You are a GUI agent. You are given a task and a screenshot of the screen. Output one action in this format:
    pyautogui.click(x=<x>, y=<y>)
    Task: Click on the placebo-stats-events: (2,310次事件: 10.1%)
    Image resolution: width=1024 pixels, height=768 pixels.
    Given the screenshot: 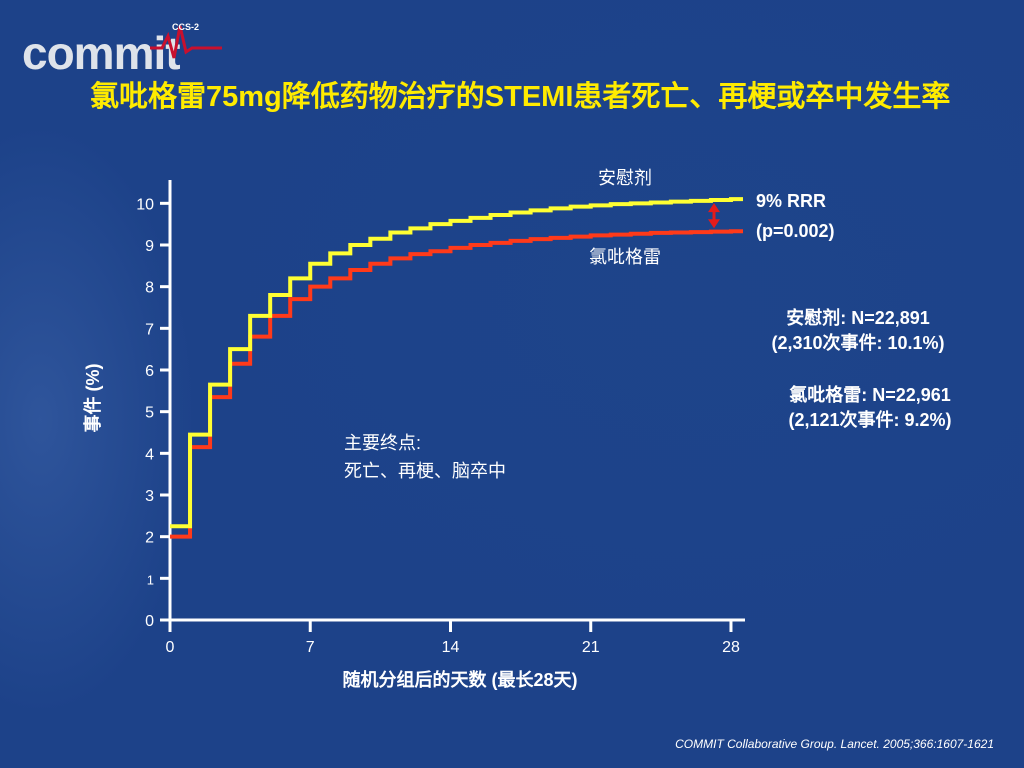 What is the action you would take?
    pyautogui.click(x=858, y=343)
    